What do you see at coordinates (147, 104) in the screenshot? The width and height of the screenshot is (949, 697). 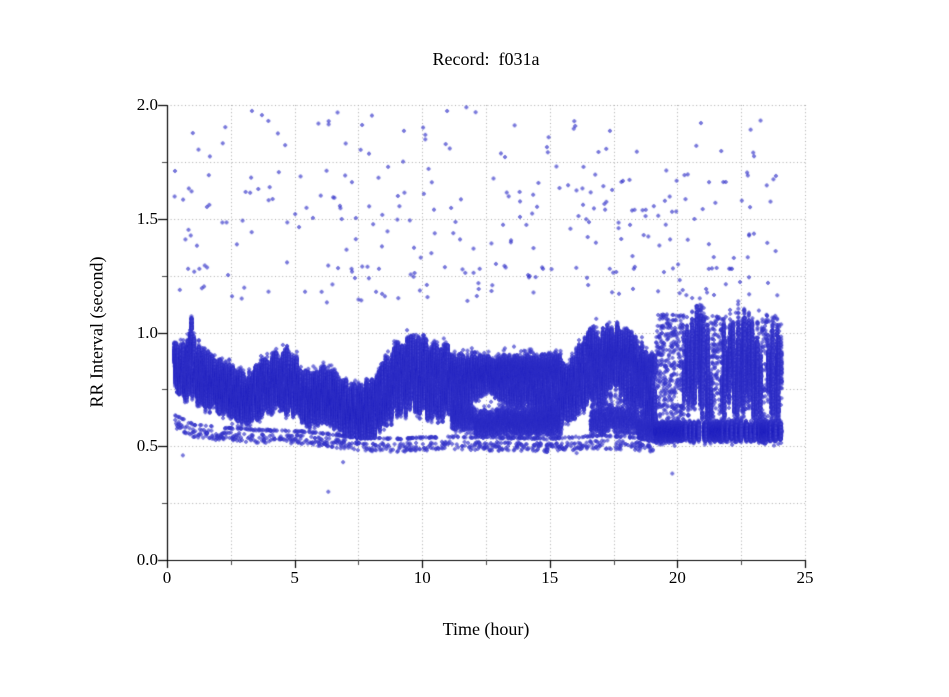 I see `y-tick-label: 2.0` at bounding box center [147, 104].